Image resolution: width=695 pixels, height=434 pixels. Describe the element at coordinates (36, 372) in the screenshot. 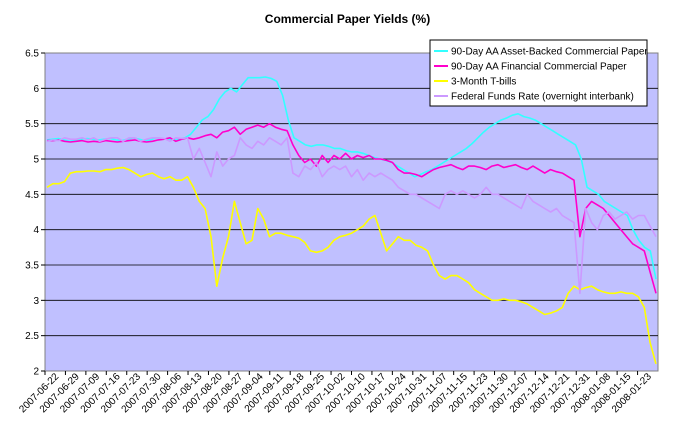

I see `y-tick-label: 2` at that location.